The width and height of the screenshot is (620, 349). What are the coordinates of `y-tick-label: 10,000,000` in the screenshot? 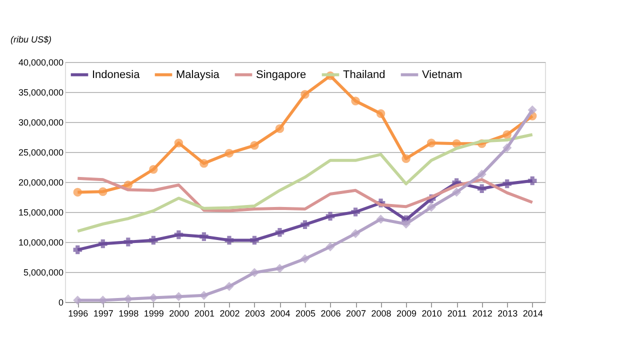 It's located at (41, 243).